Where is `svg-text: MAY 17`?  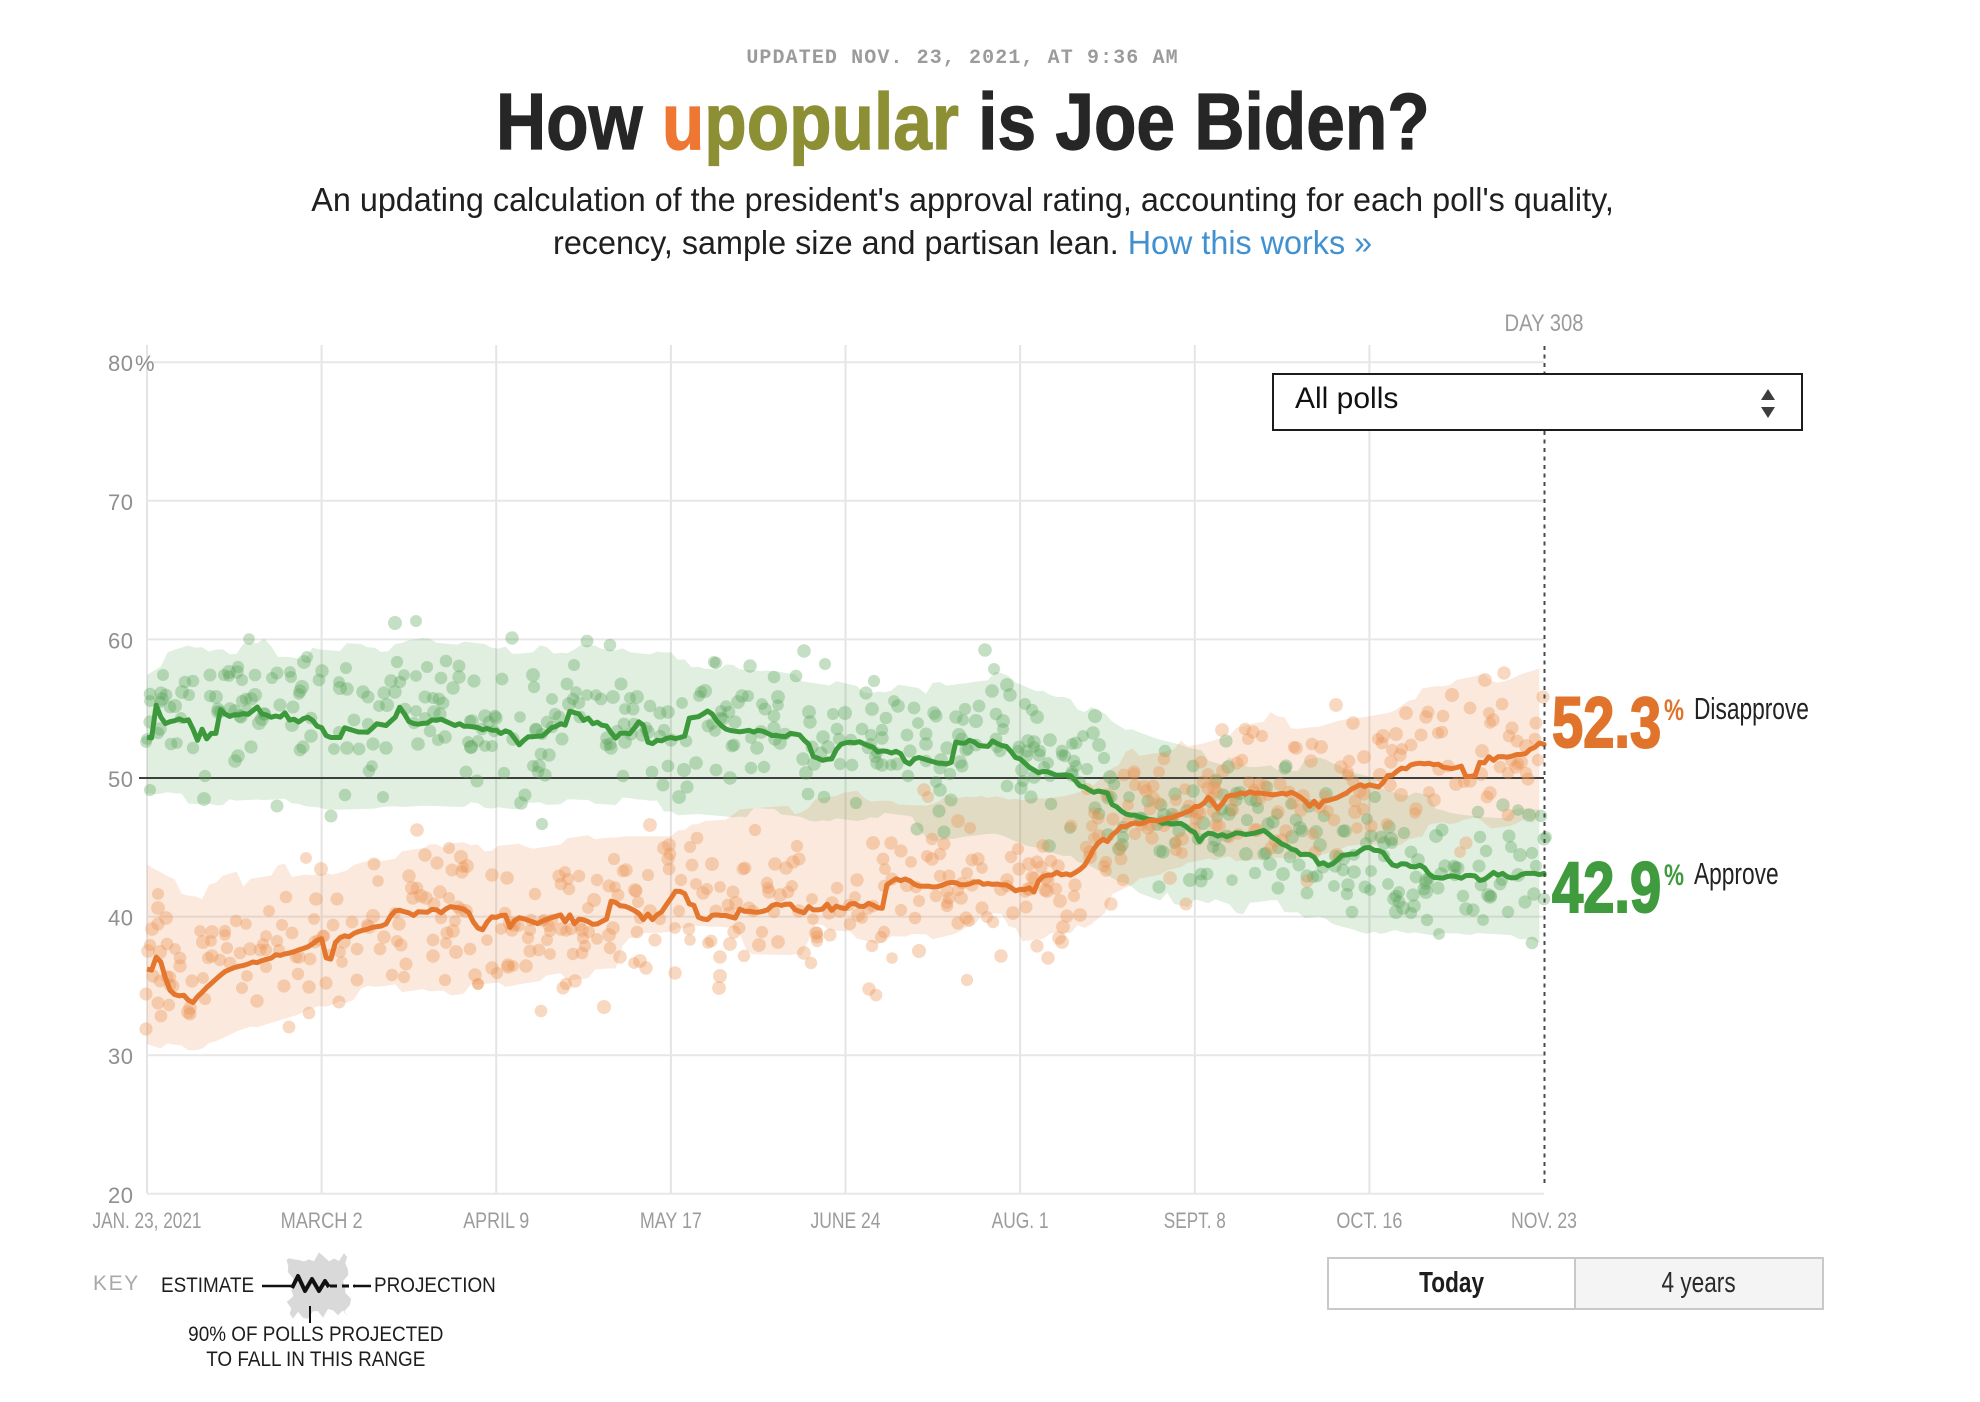 svg-text: MAY 17 is located at coordinates (671, 1220).